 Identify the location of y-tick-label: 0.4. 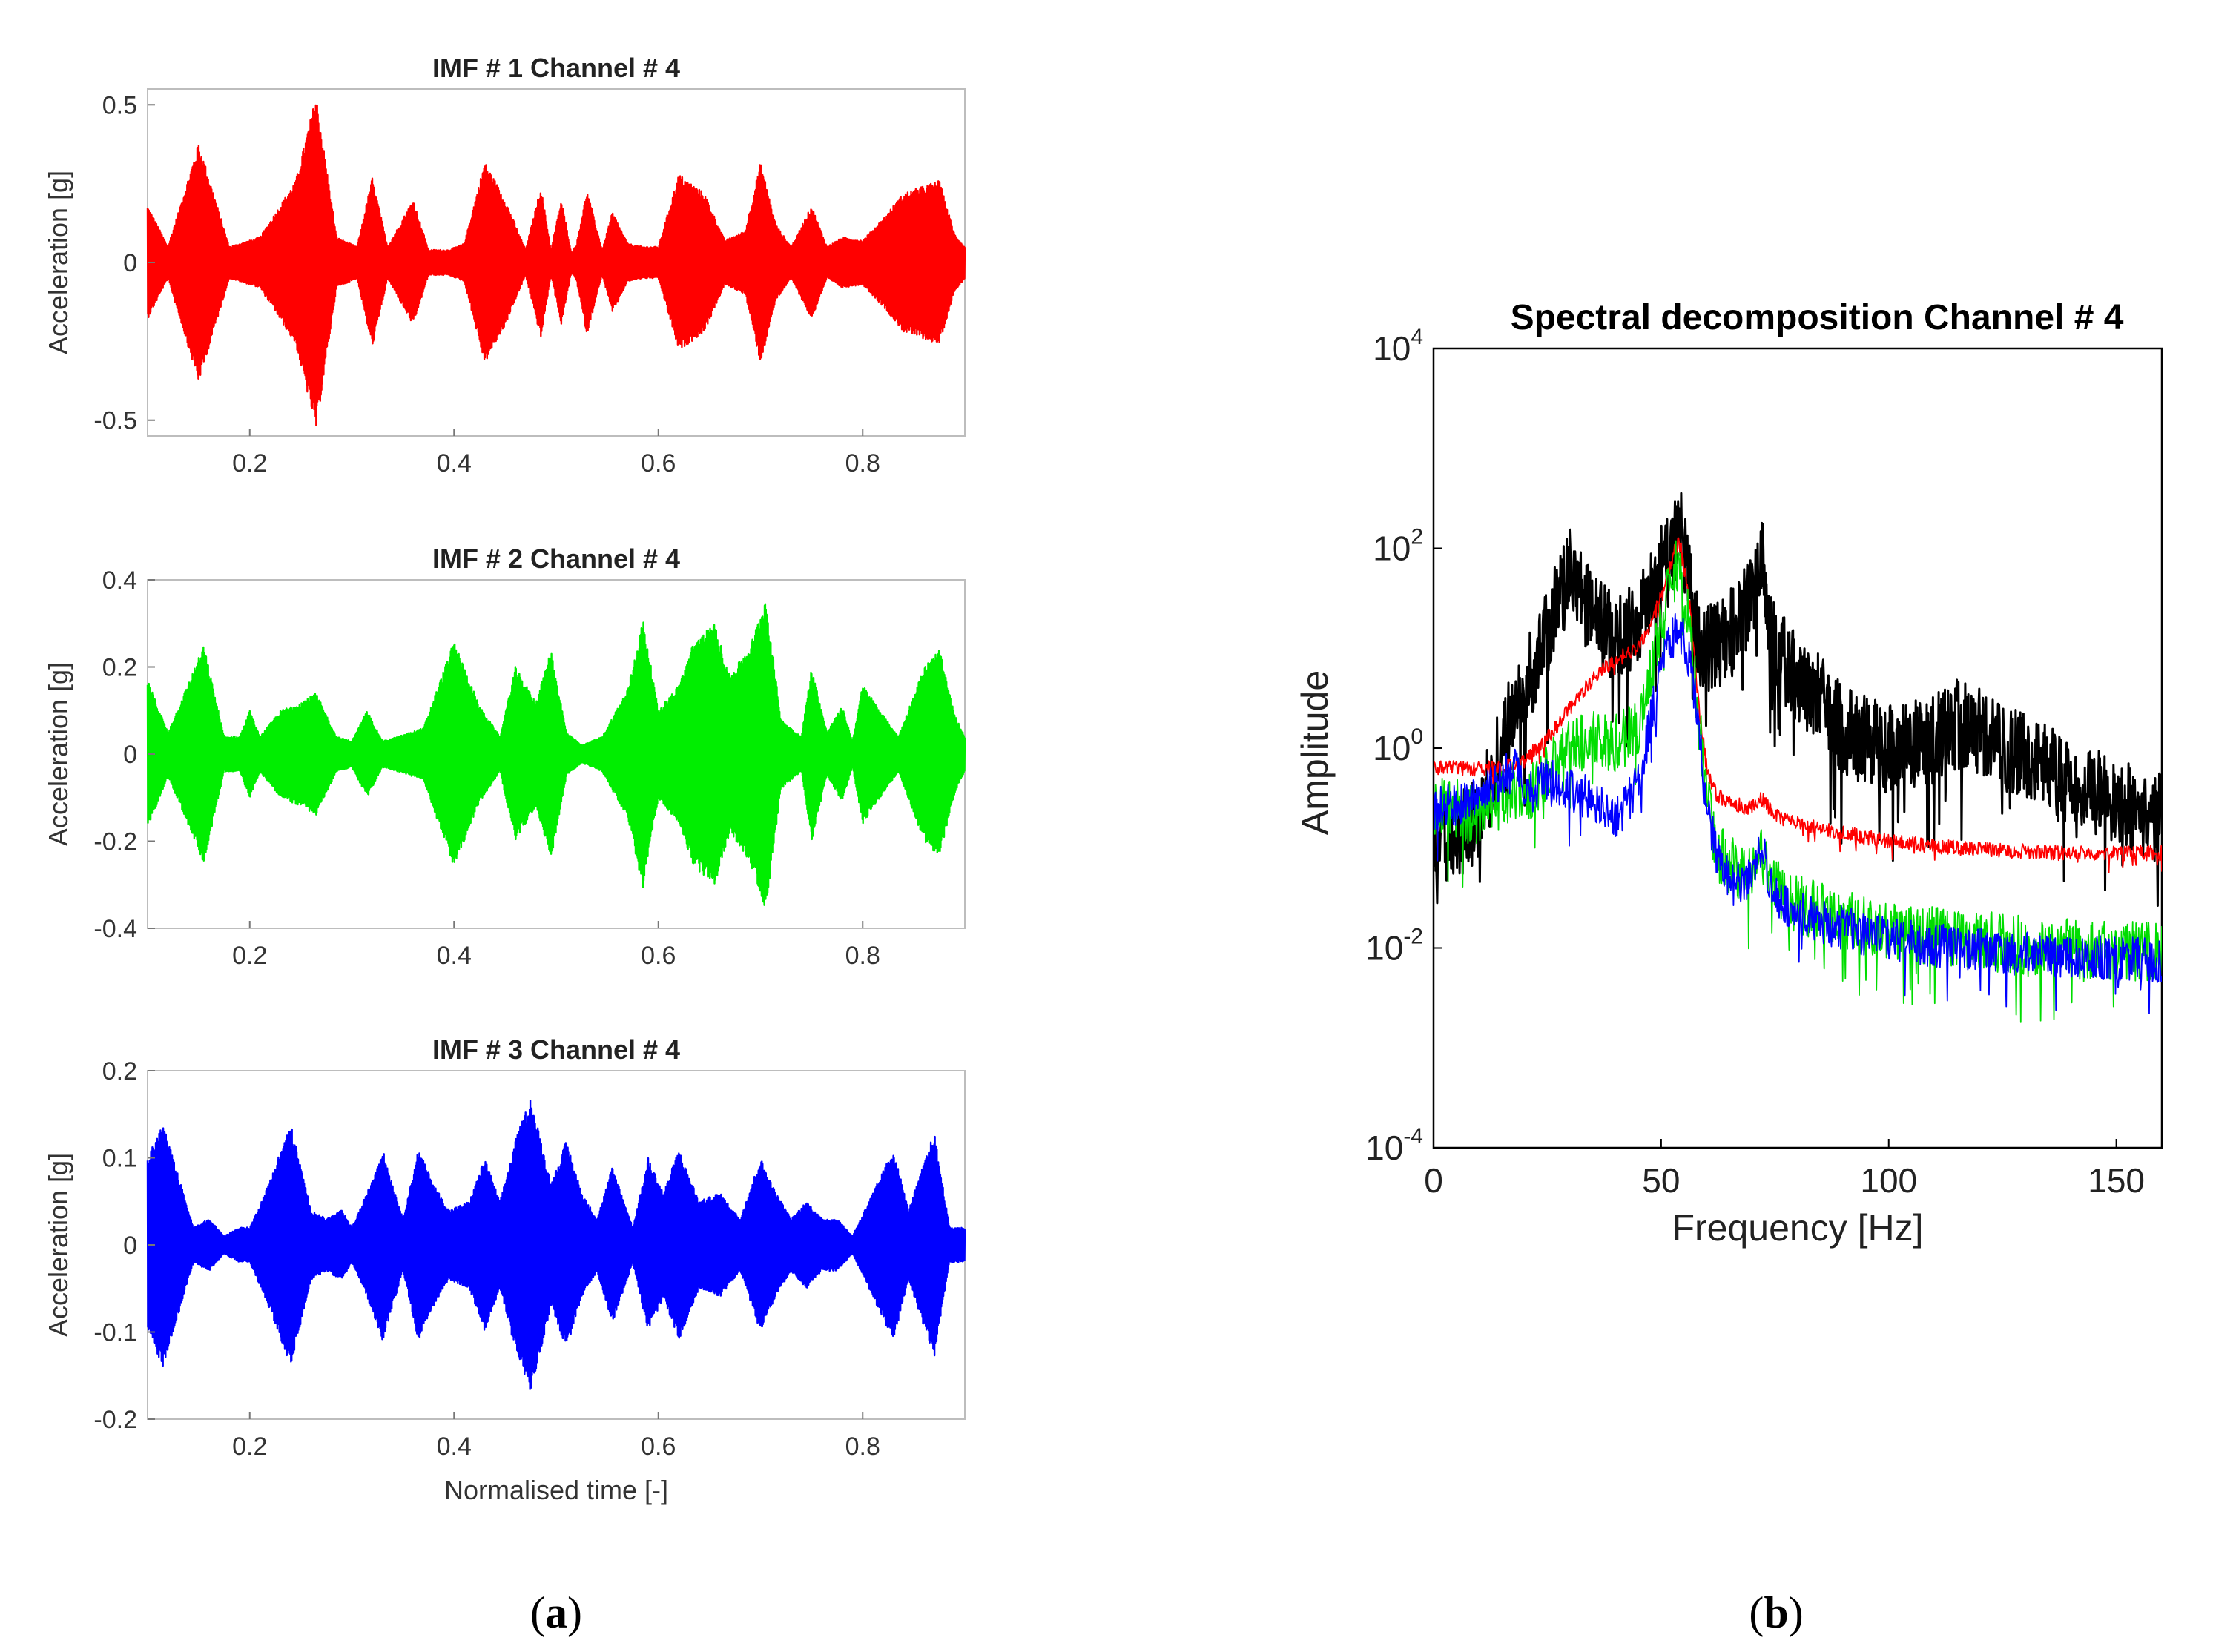
(119, 581).